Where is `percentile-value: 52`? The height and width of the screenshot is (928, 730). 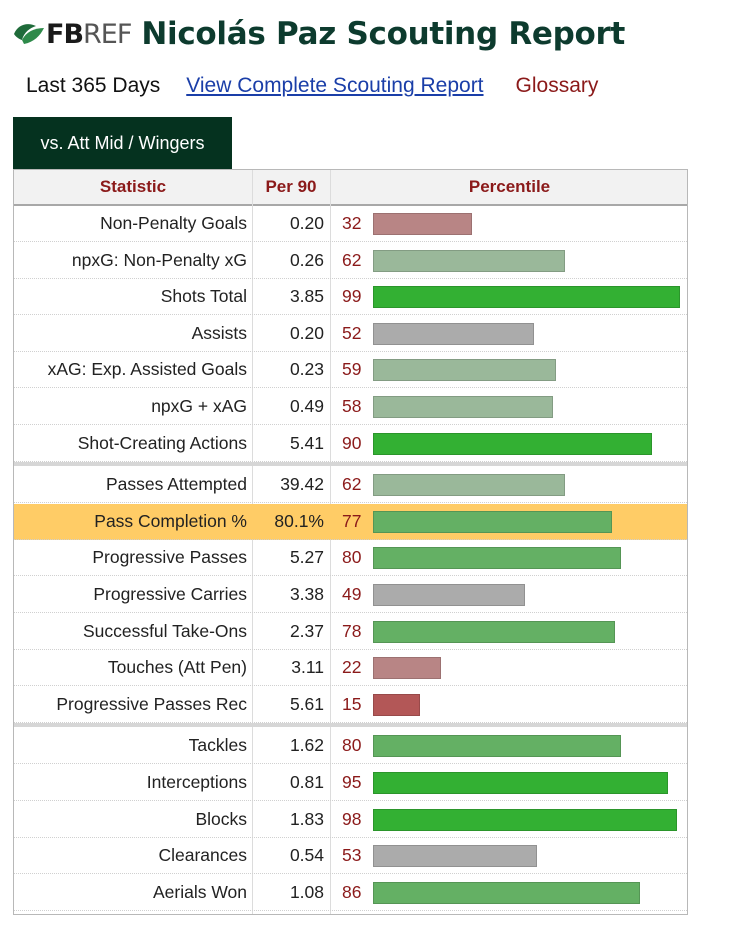
percentile-value: 52 is located at coordinates (352, 332).